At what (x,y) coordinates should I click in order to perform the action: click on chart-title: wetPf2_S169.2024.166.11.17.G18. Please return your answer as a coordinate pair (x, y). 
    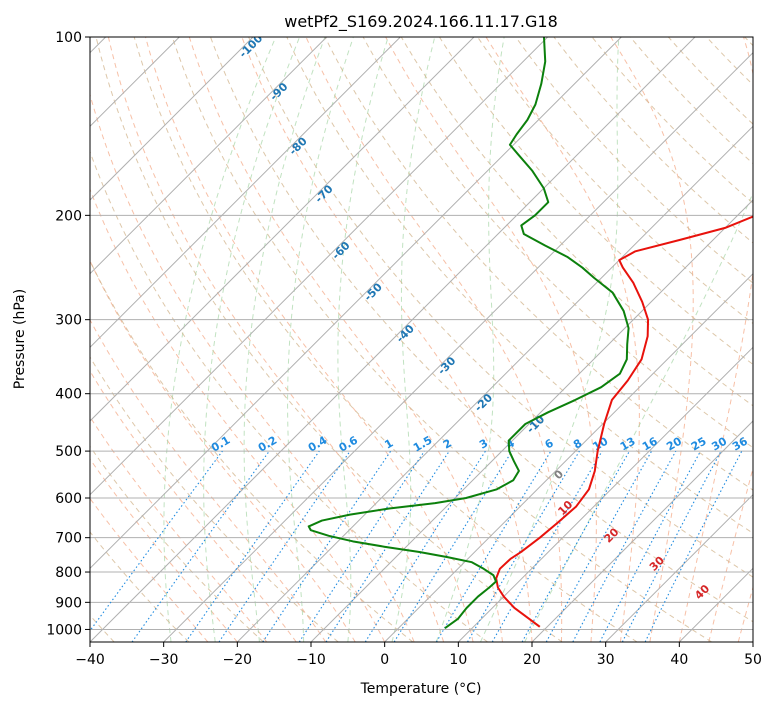
    Looking at the image, I should click on (421, 22).